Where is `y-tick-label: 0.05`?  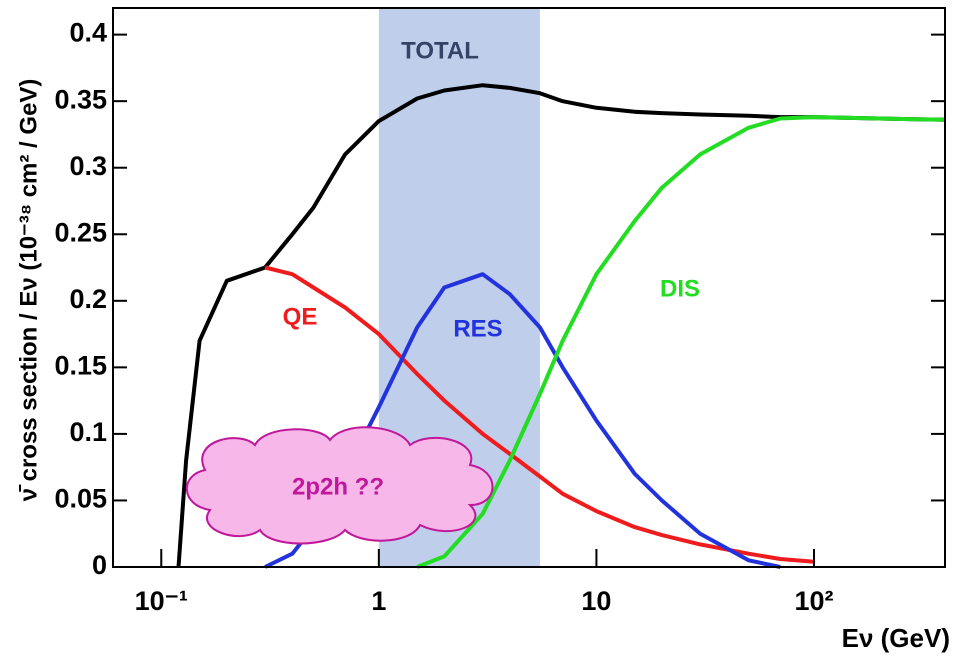 y-tick-label: 0.05 is located at coordinates (80, 499).